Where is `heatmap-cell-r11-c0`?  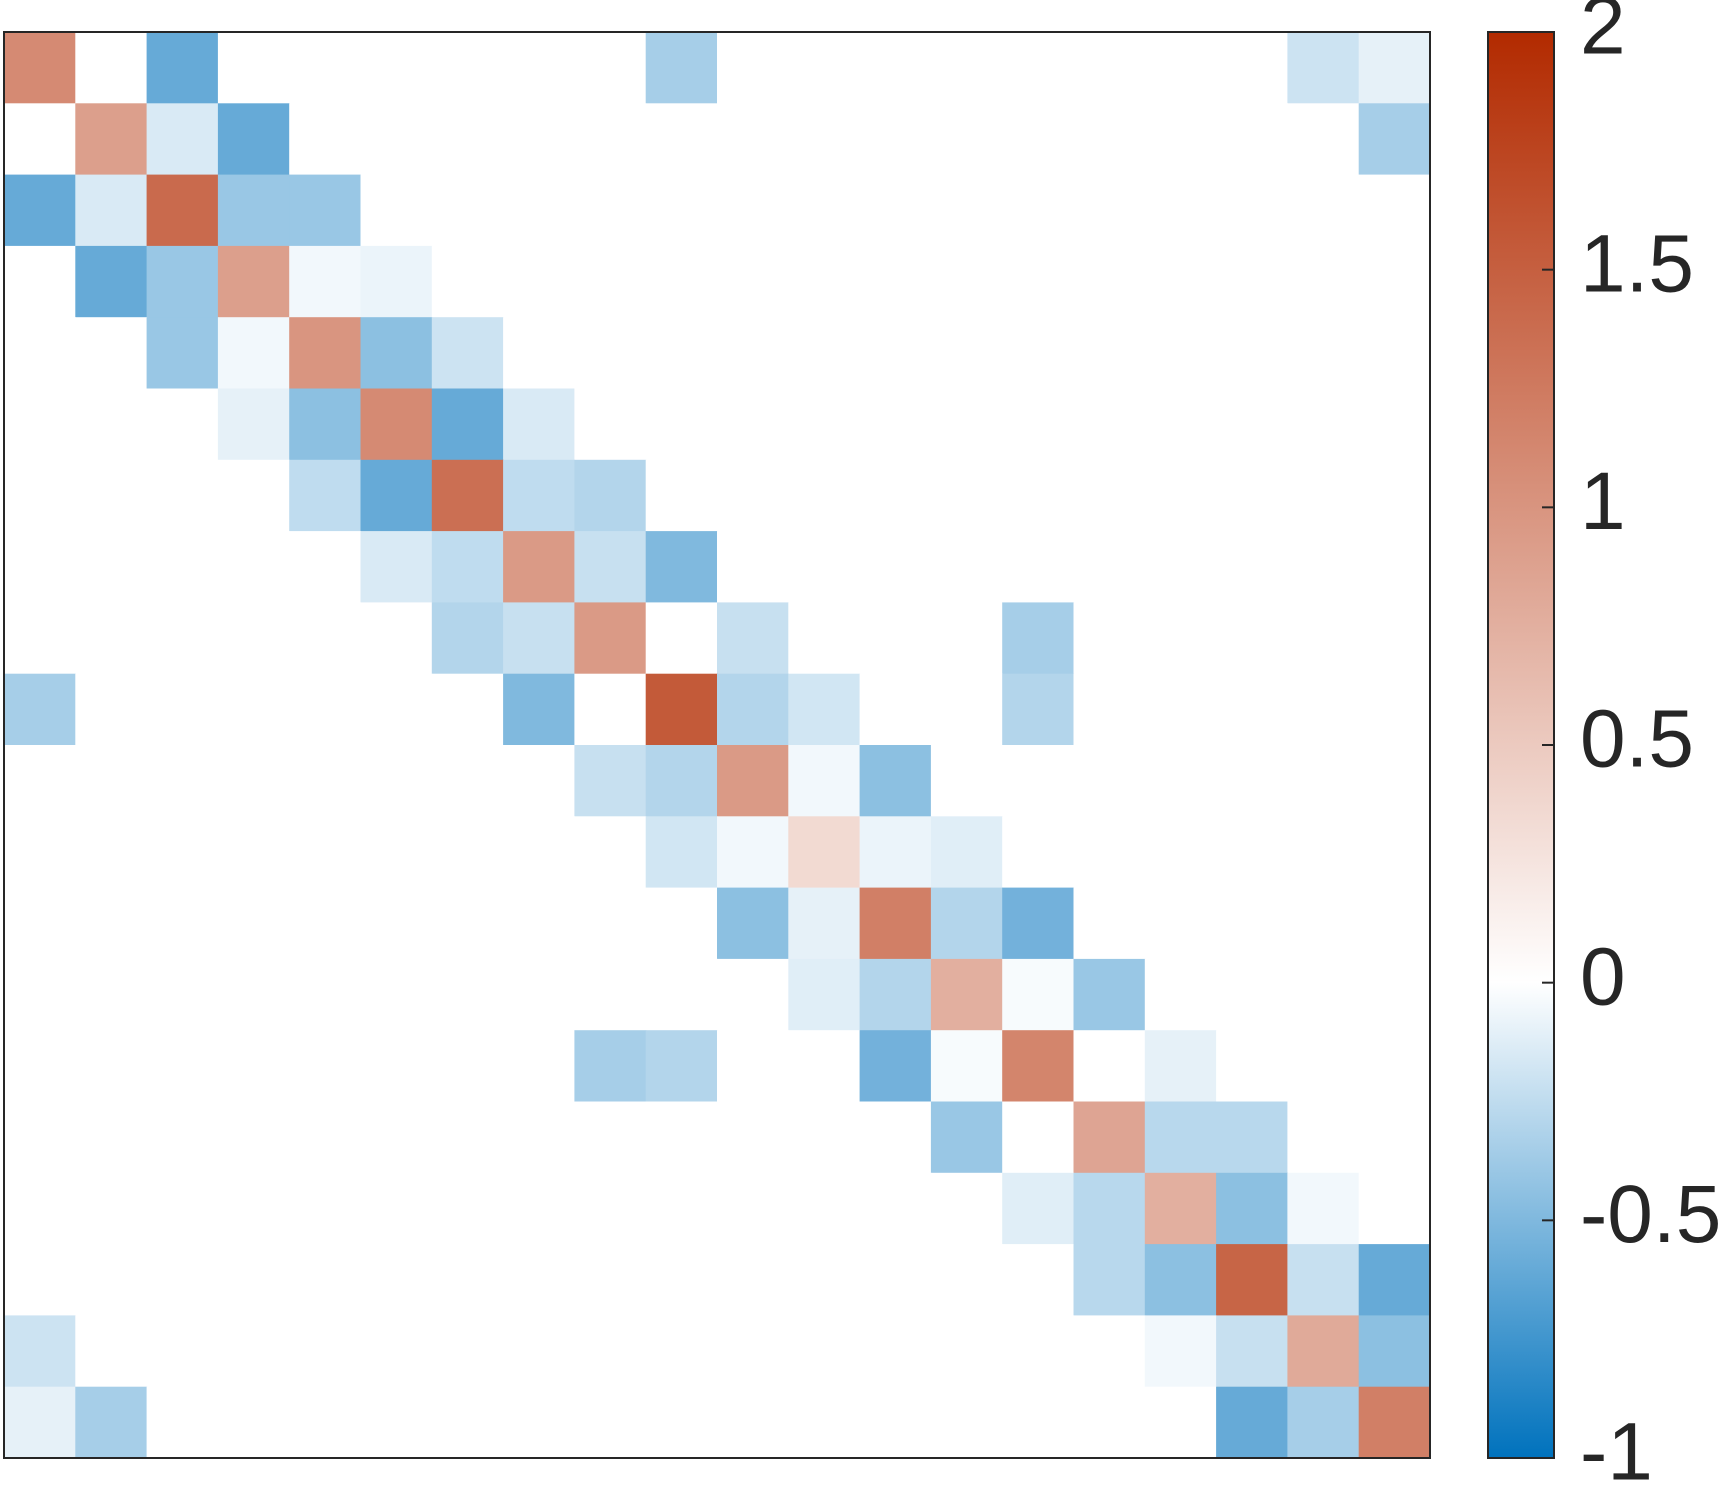 heatmap-cell-r11-c0 is located at coordinates (40, 852).